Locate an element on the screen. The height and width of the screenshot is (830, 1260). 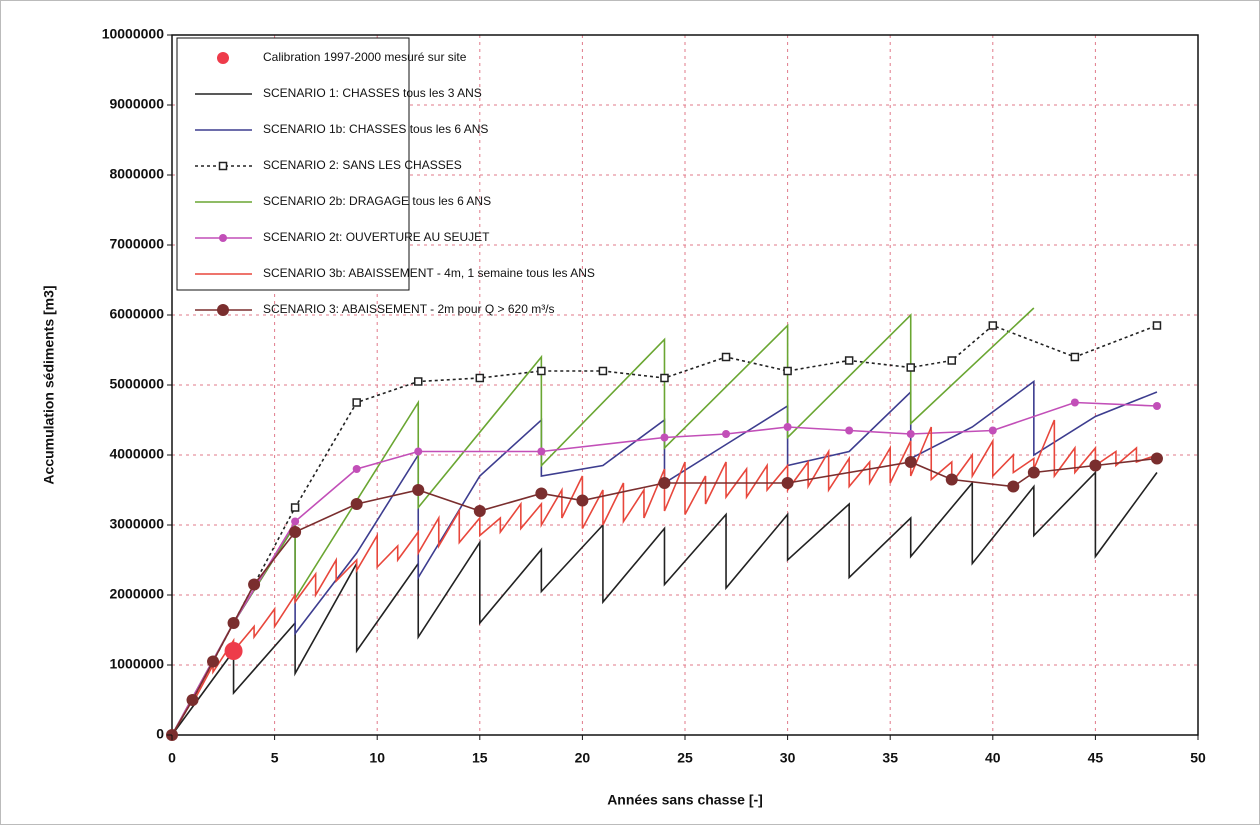
legend-label: SCENARIO 1b: CHASSES tous les 6 ANS is located at coordinates (375, 129).